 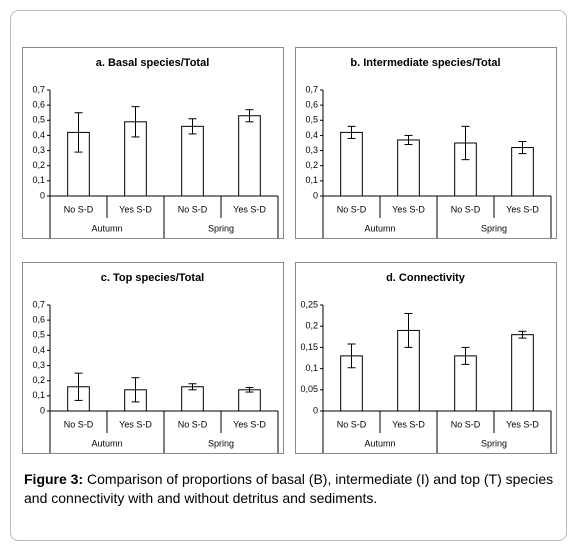 I want to click on chart-title: d. Connectivity, so click(x=426, y=278).